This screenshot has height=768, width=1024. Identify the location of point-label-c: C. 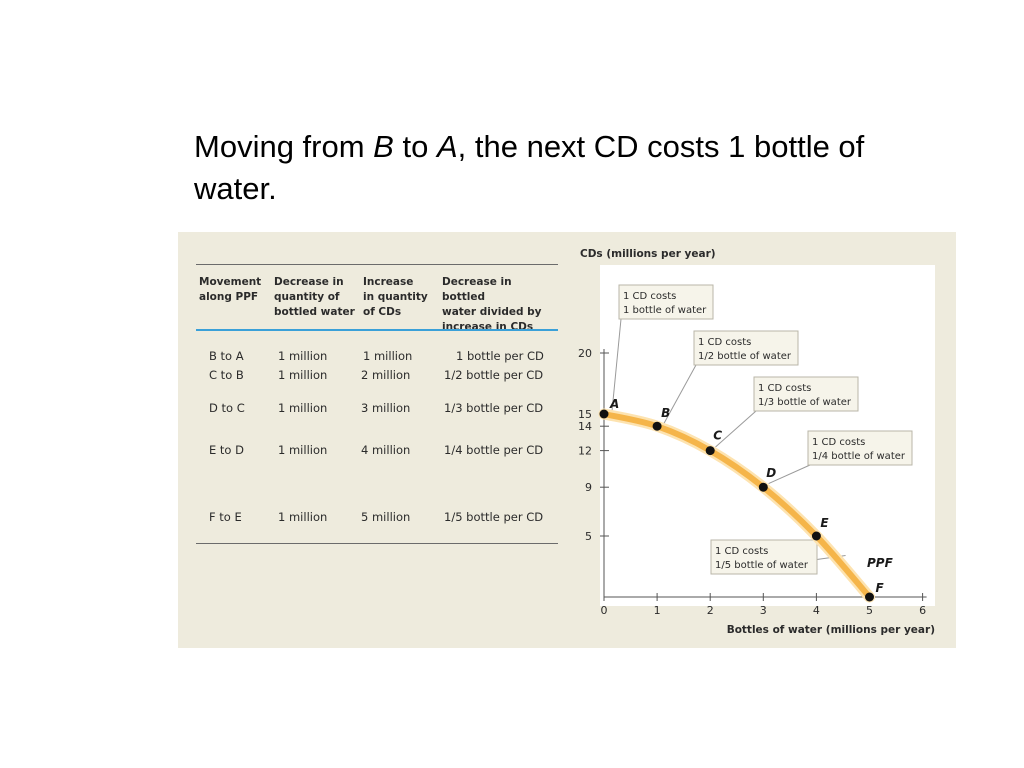
(717, 436).